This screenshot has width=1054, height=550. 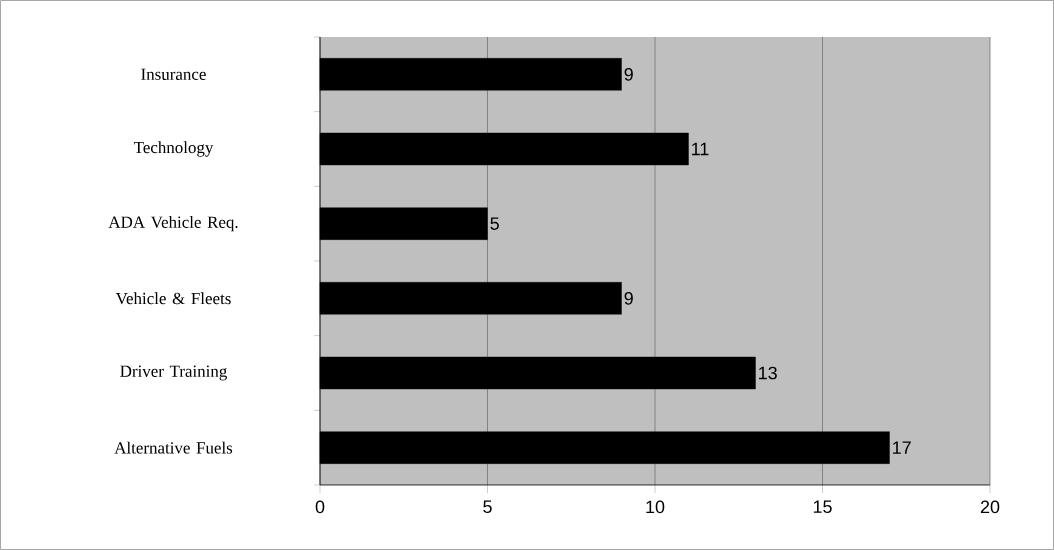 What do you see at coordinates (902, 447) in the screenshot?
I see `data-label: 17` at bounding box center [902, 447].